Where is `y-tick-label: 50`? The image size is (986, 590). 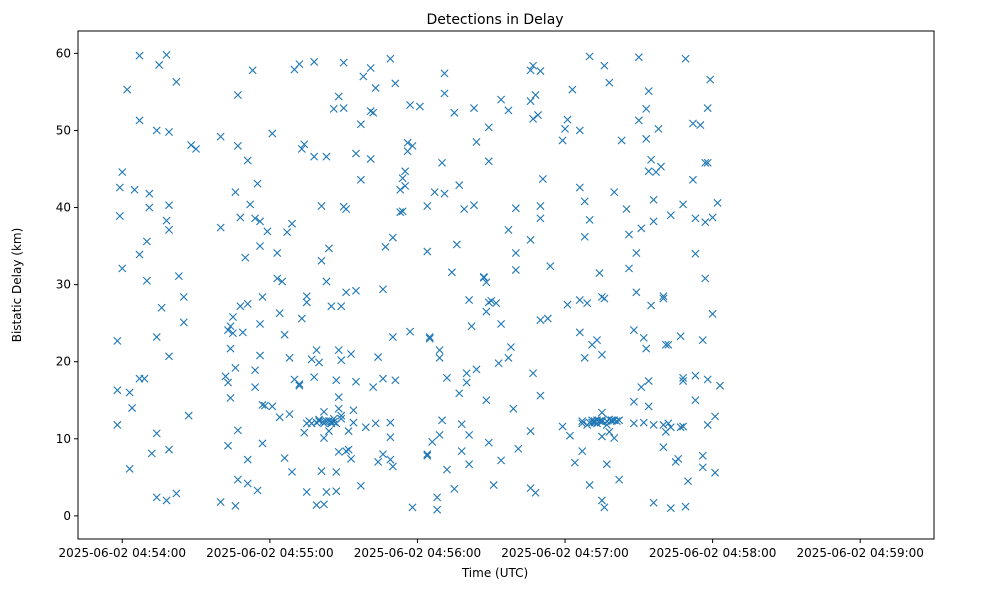
y-tick-label: 50 is located at coordinates (63, 130).